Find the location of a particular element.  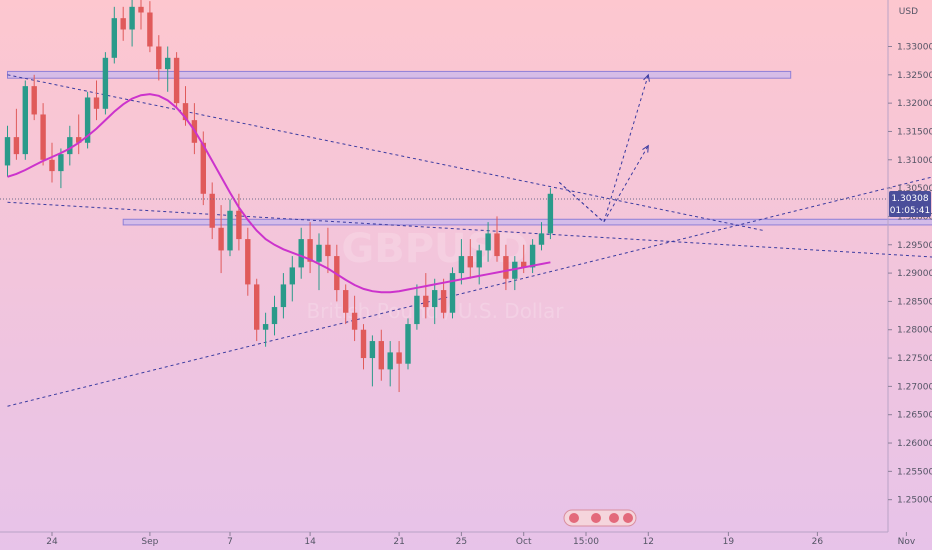

time-tick-label: 12 is located at coordinates (648, 542).